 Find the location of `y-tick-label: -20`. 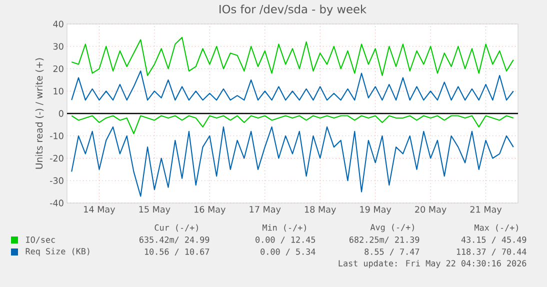

y-tick-label: -20 is located at coordinates (57, 158).